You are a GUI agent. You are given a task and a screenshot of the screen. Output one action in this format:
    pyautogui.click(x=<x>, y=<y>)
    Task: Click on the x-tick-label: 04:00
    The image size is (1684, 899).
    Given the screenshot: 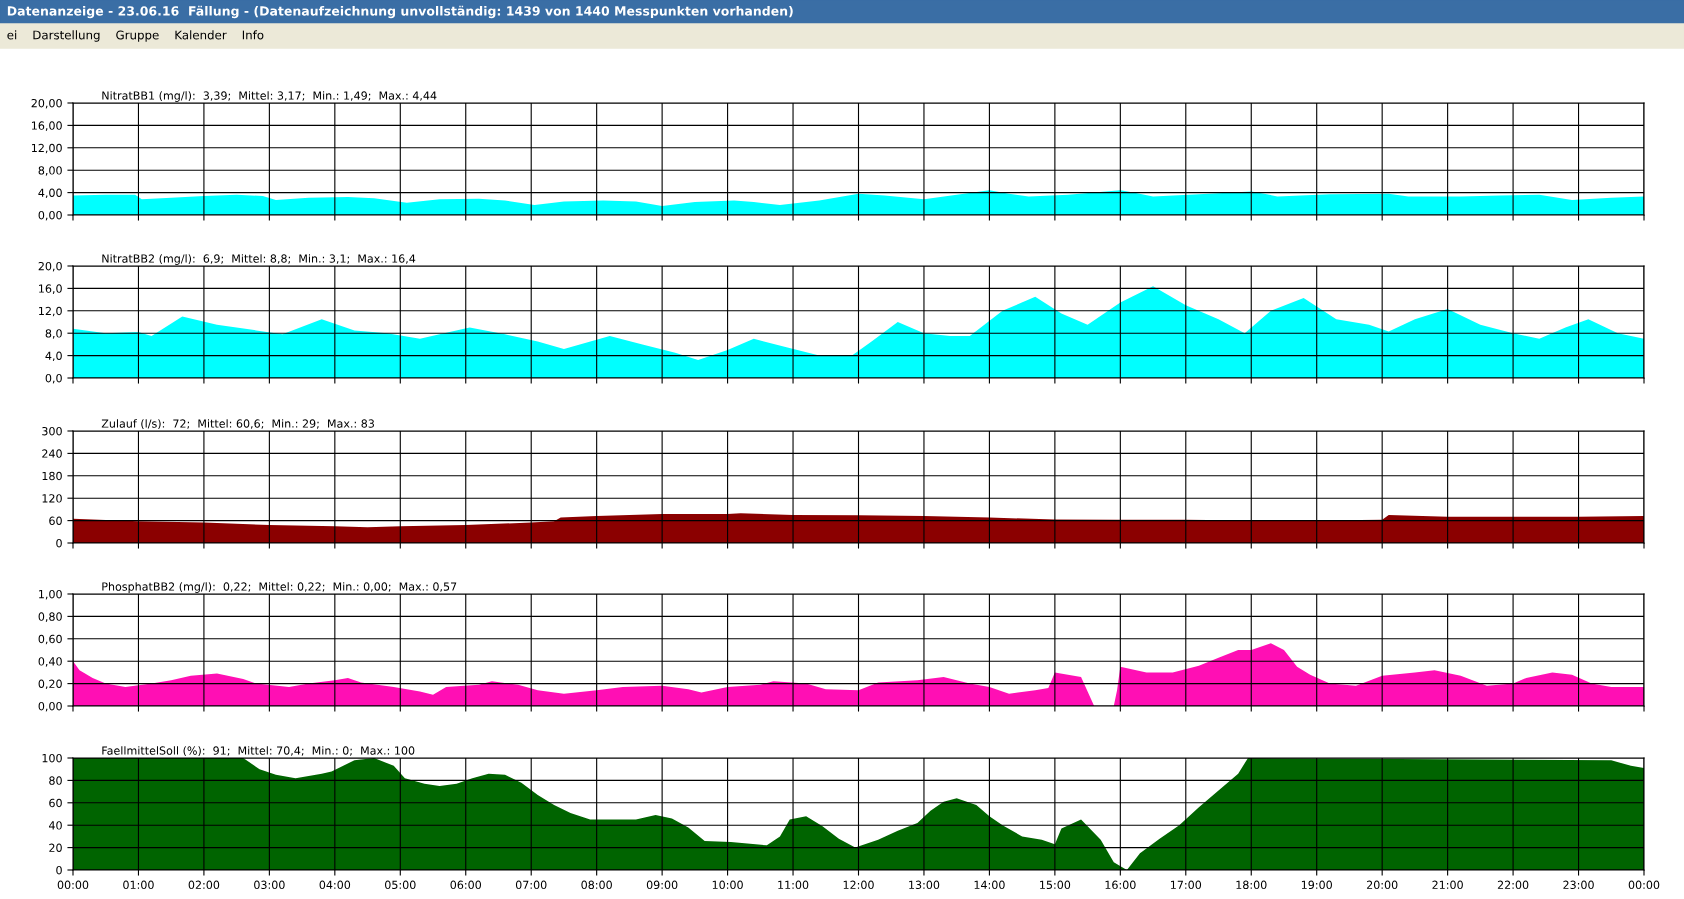 What is the action you would take?
    pyautogui.click(x=335, y=885)
    